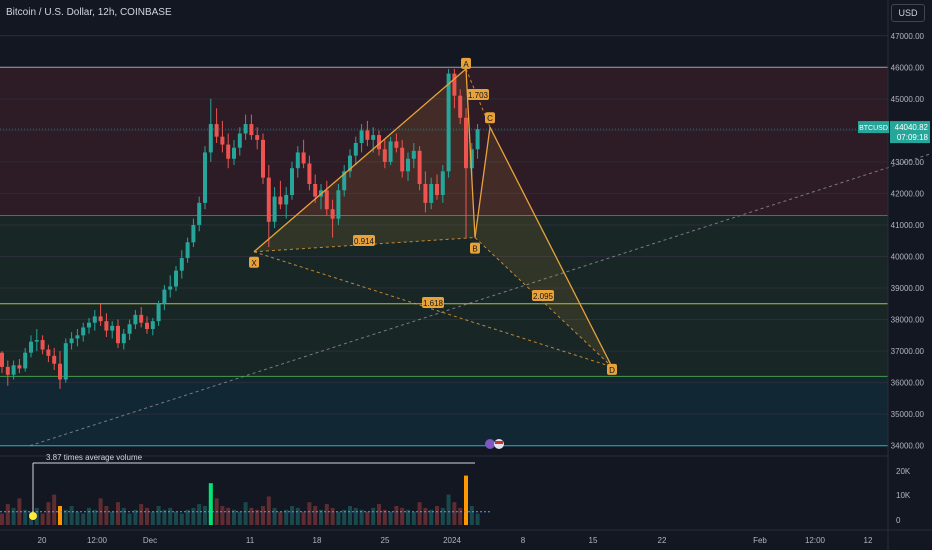 This screenshot has height=550, width=932. What do you see at coordinates (760, 540) in the screenshot?
I see `time-tick: Feb` at bounding box center [760, 540].